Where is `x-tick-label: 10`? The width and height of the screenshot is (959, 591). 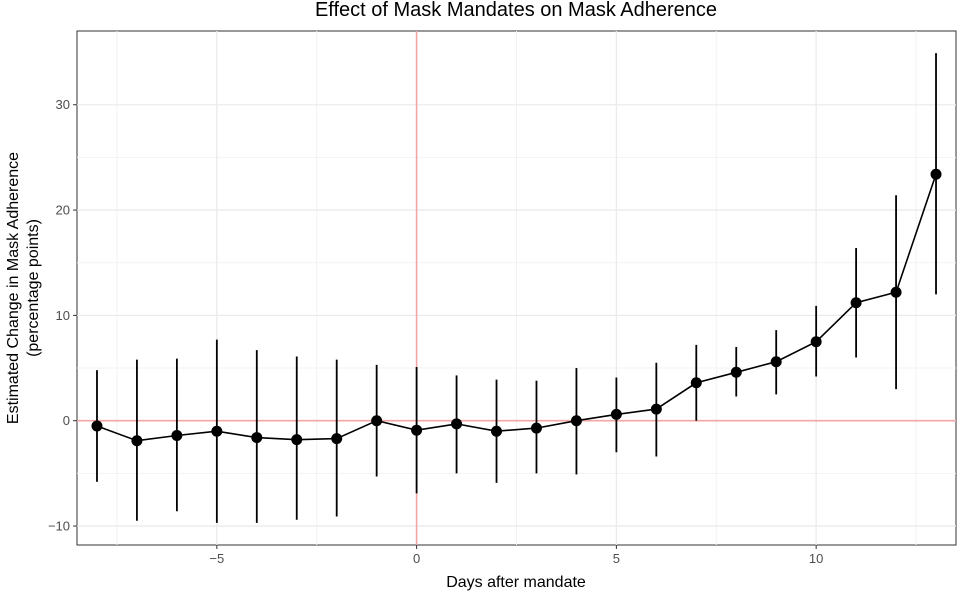 x-tick-label: 10 is located at coordinates (816, 558).